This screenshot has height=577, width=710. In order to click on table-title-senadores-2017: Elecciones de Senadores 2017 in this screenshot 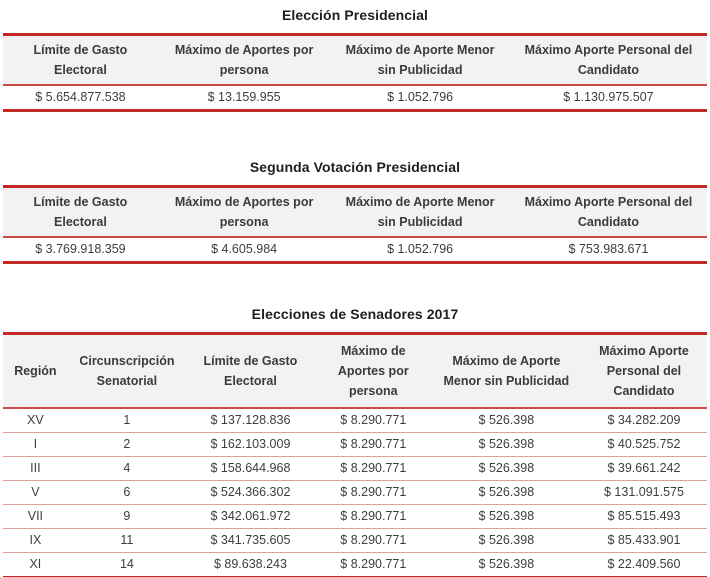, I will do `click(355, 314)`.